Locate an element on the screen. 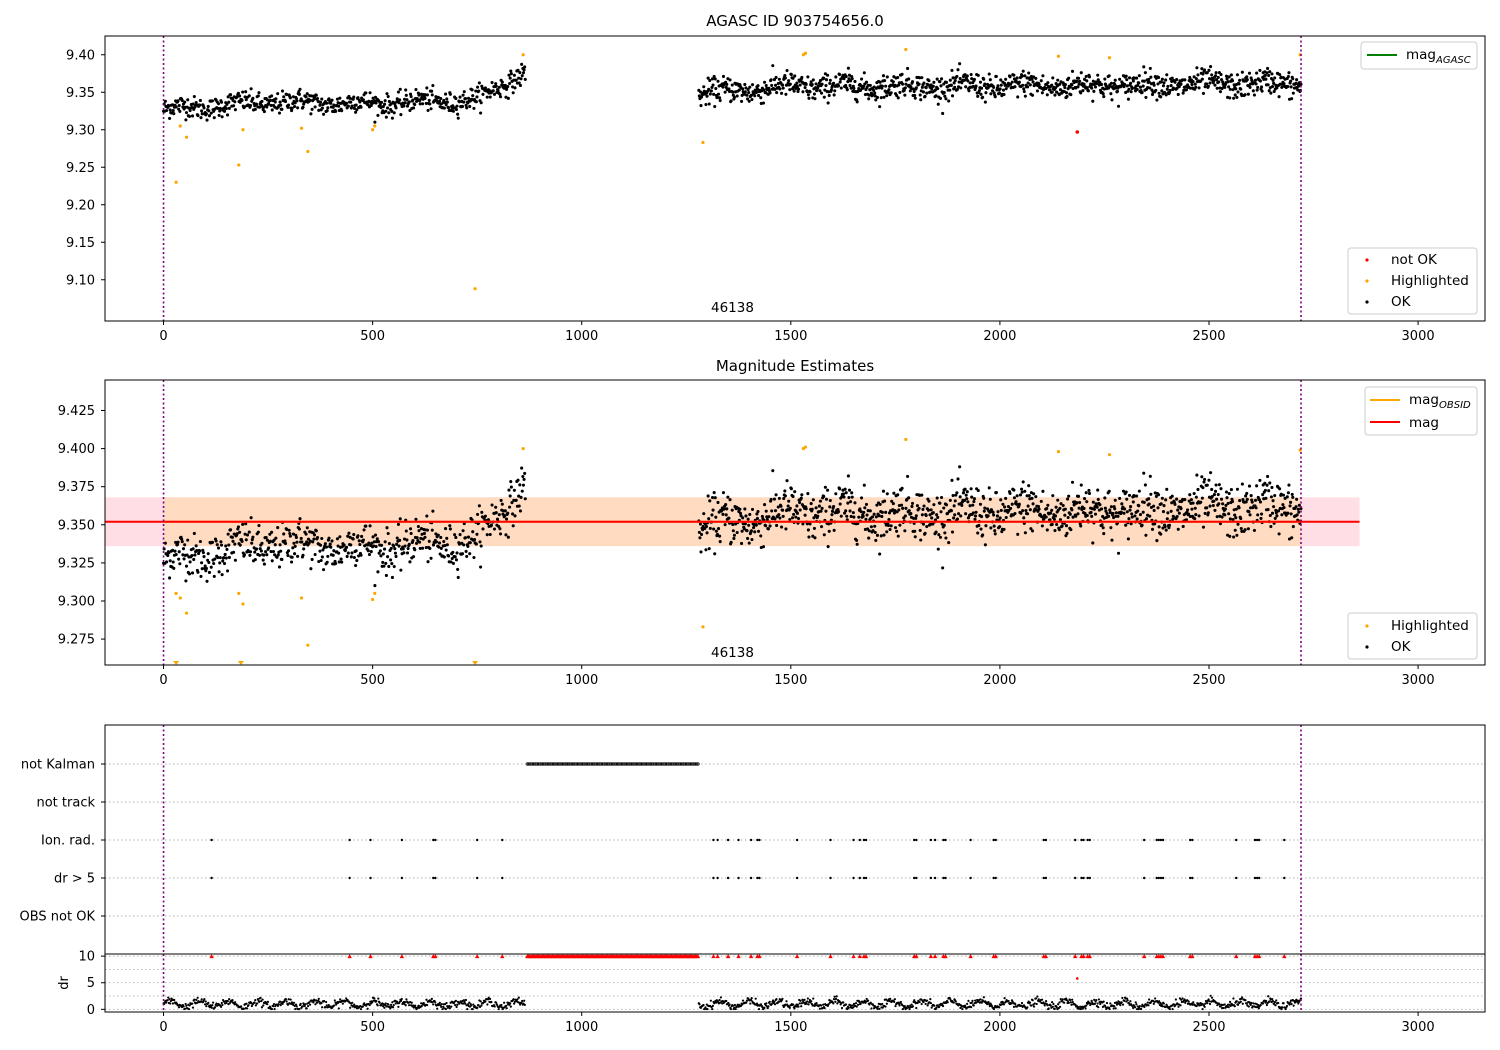 The width and height of the screenshot is (1500, 1050). x-tick-label: 0 is located at coordinates (163, 680).